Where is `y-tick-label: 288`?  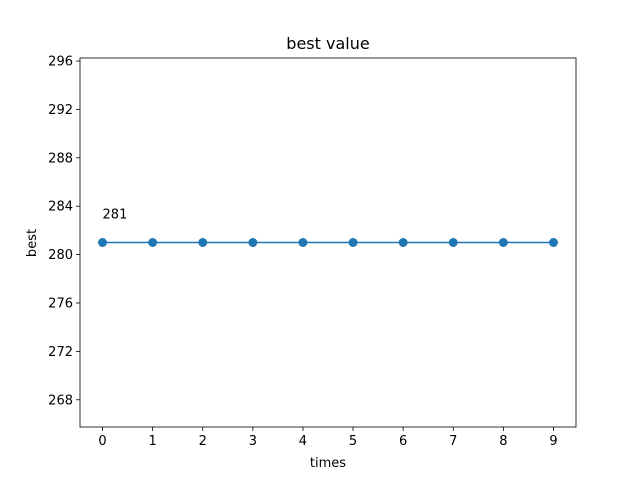
y-tick-label: 288 is located at coordinates (60, 158).